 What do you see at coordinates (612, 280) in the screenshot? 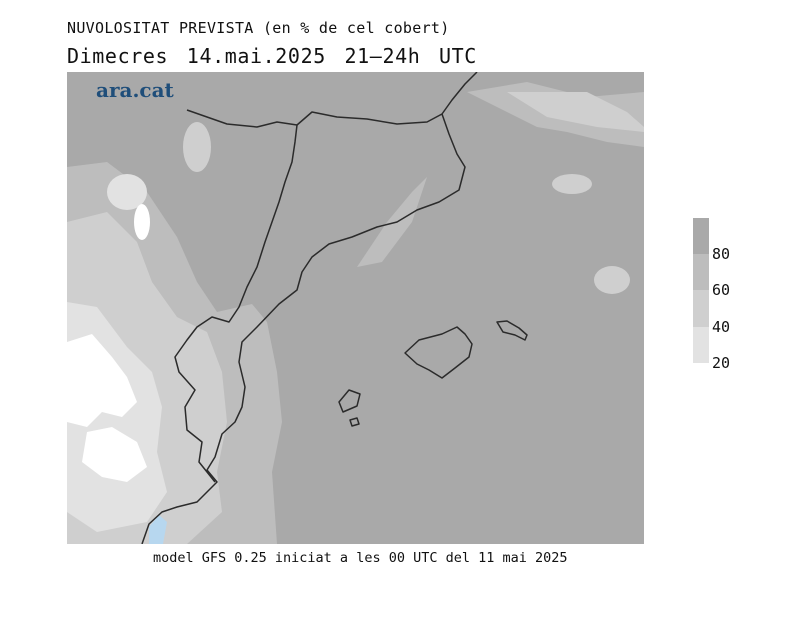
I see `cloud-patch-40-b` at bounding box center [612, 280].